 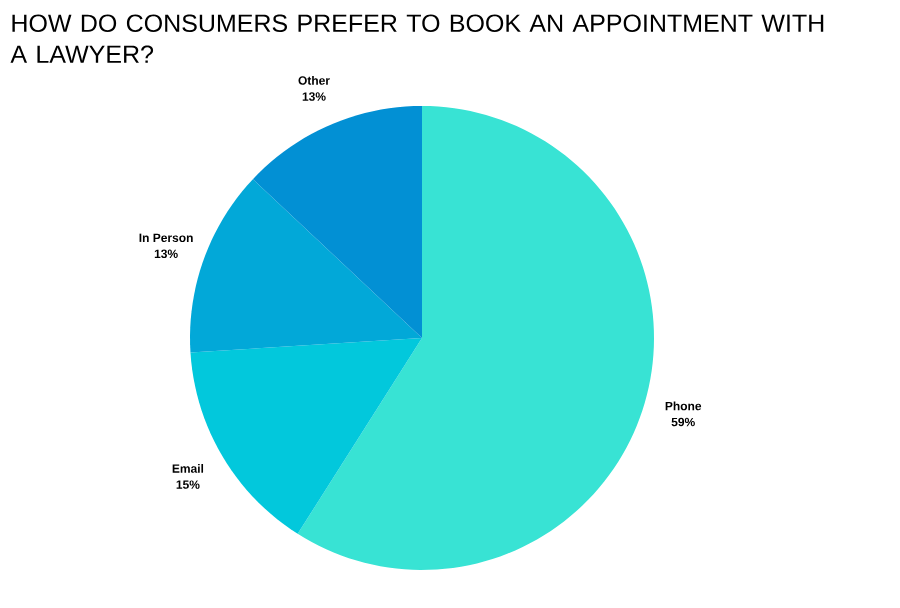 What do you see at coordinates (417, 38) in the screenshot?
I see `chart-title: HOW DO CONSUMERS PREFER TO BOOK AN APPOINTMENT WITH A LAWYER?` at bounding box center [417, 38].